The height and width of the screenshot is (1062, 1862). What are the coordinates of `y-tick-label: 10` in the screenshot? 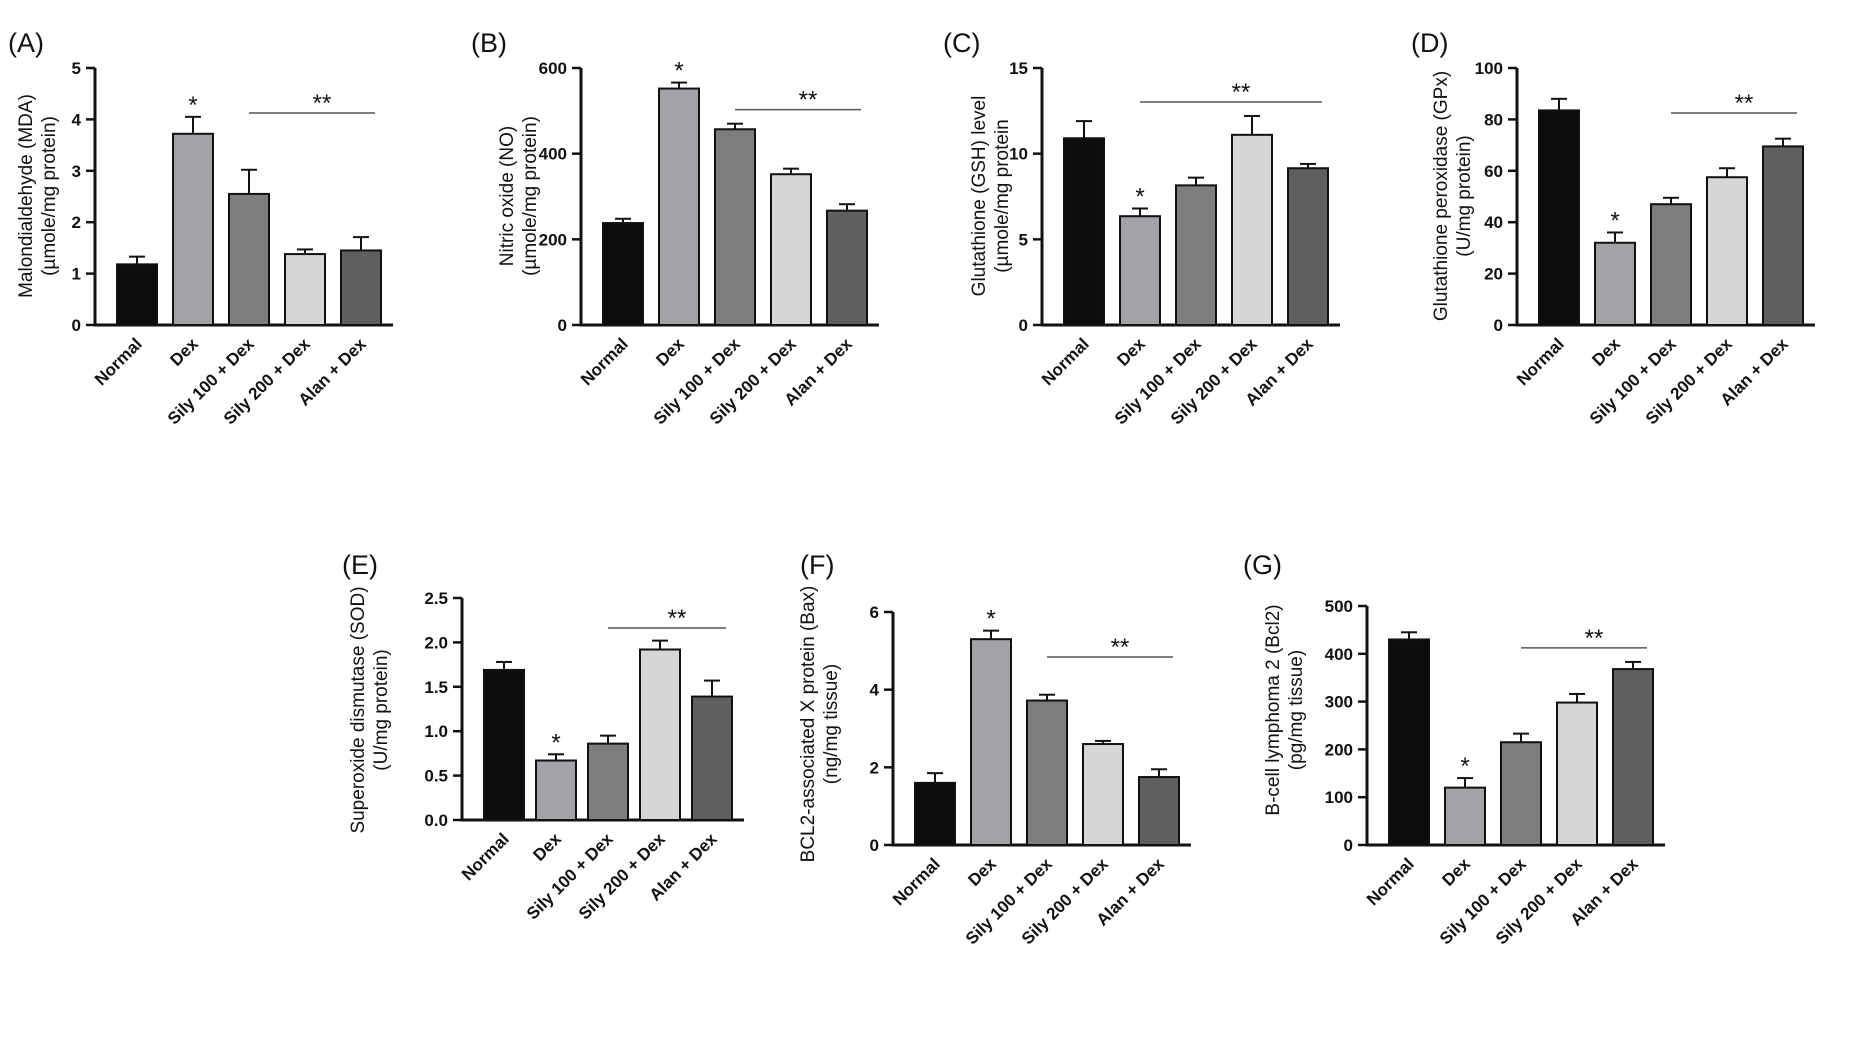 It's located at (1018, 154).